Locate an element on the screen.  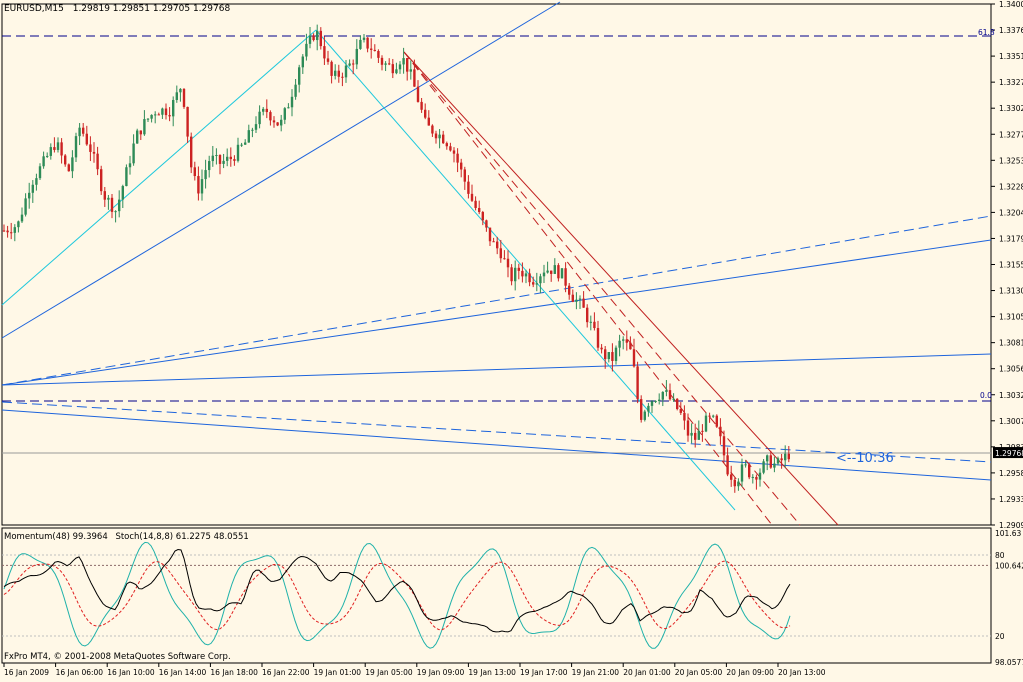
time-tick-label: 20 Jan 13:00 is located at coordinates (802, 672).